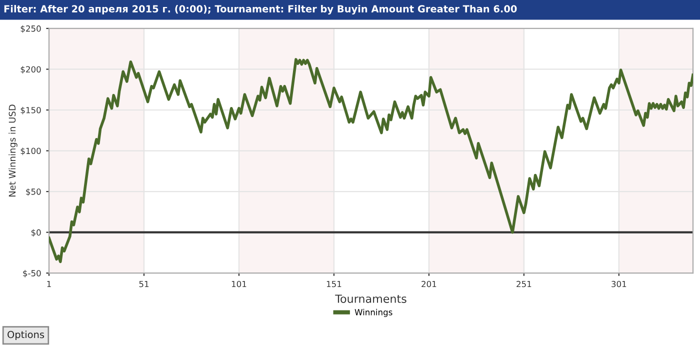 Image resolution: width=700 pixels, height=347 pixels. What do you see at coordinates (373, 312) in the screenshot?
I see `legend-label: Winnings` at bounding box center [373, 312].